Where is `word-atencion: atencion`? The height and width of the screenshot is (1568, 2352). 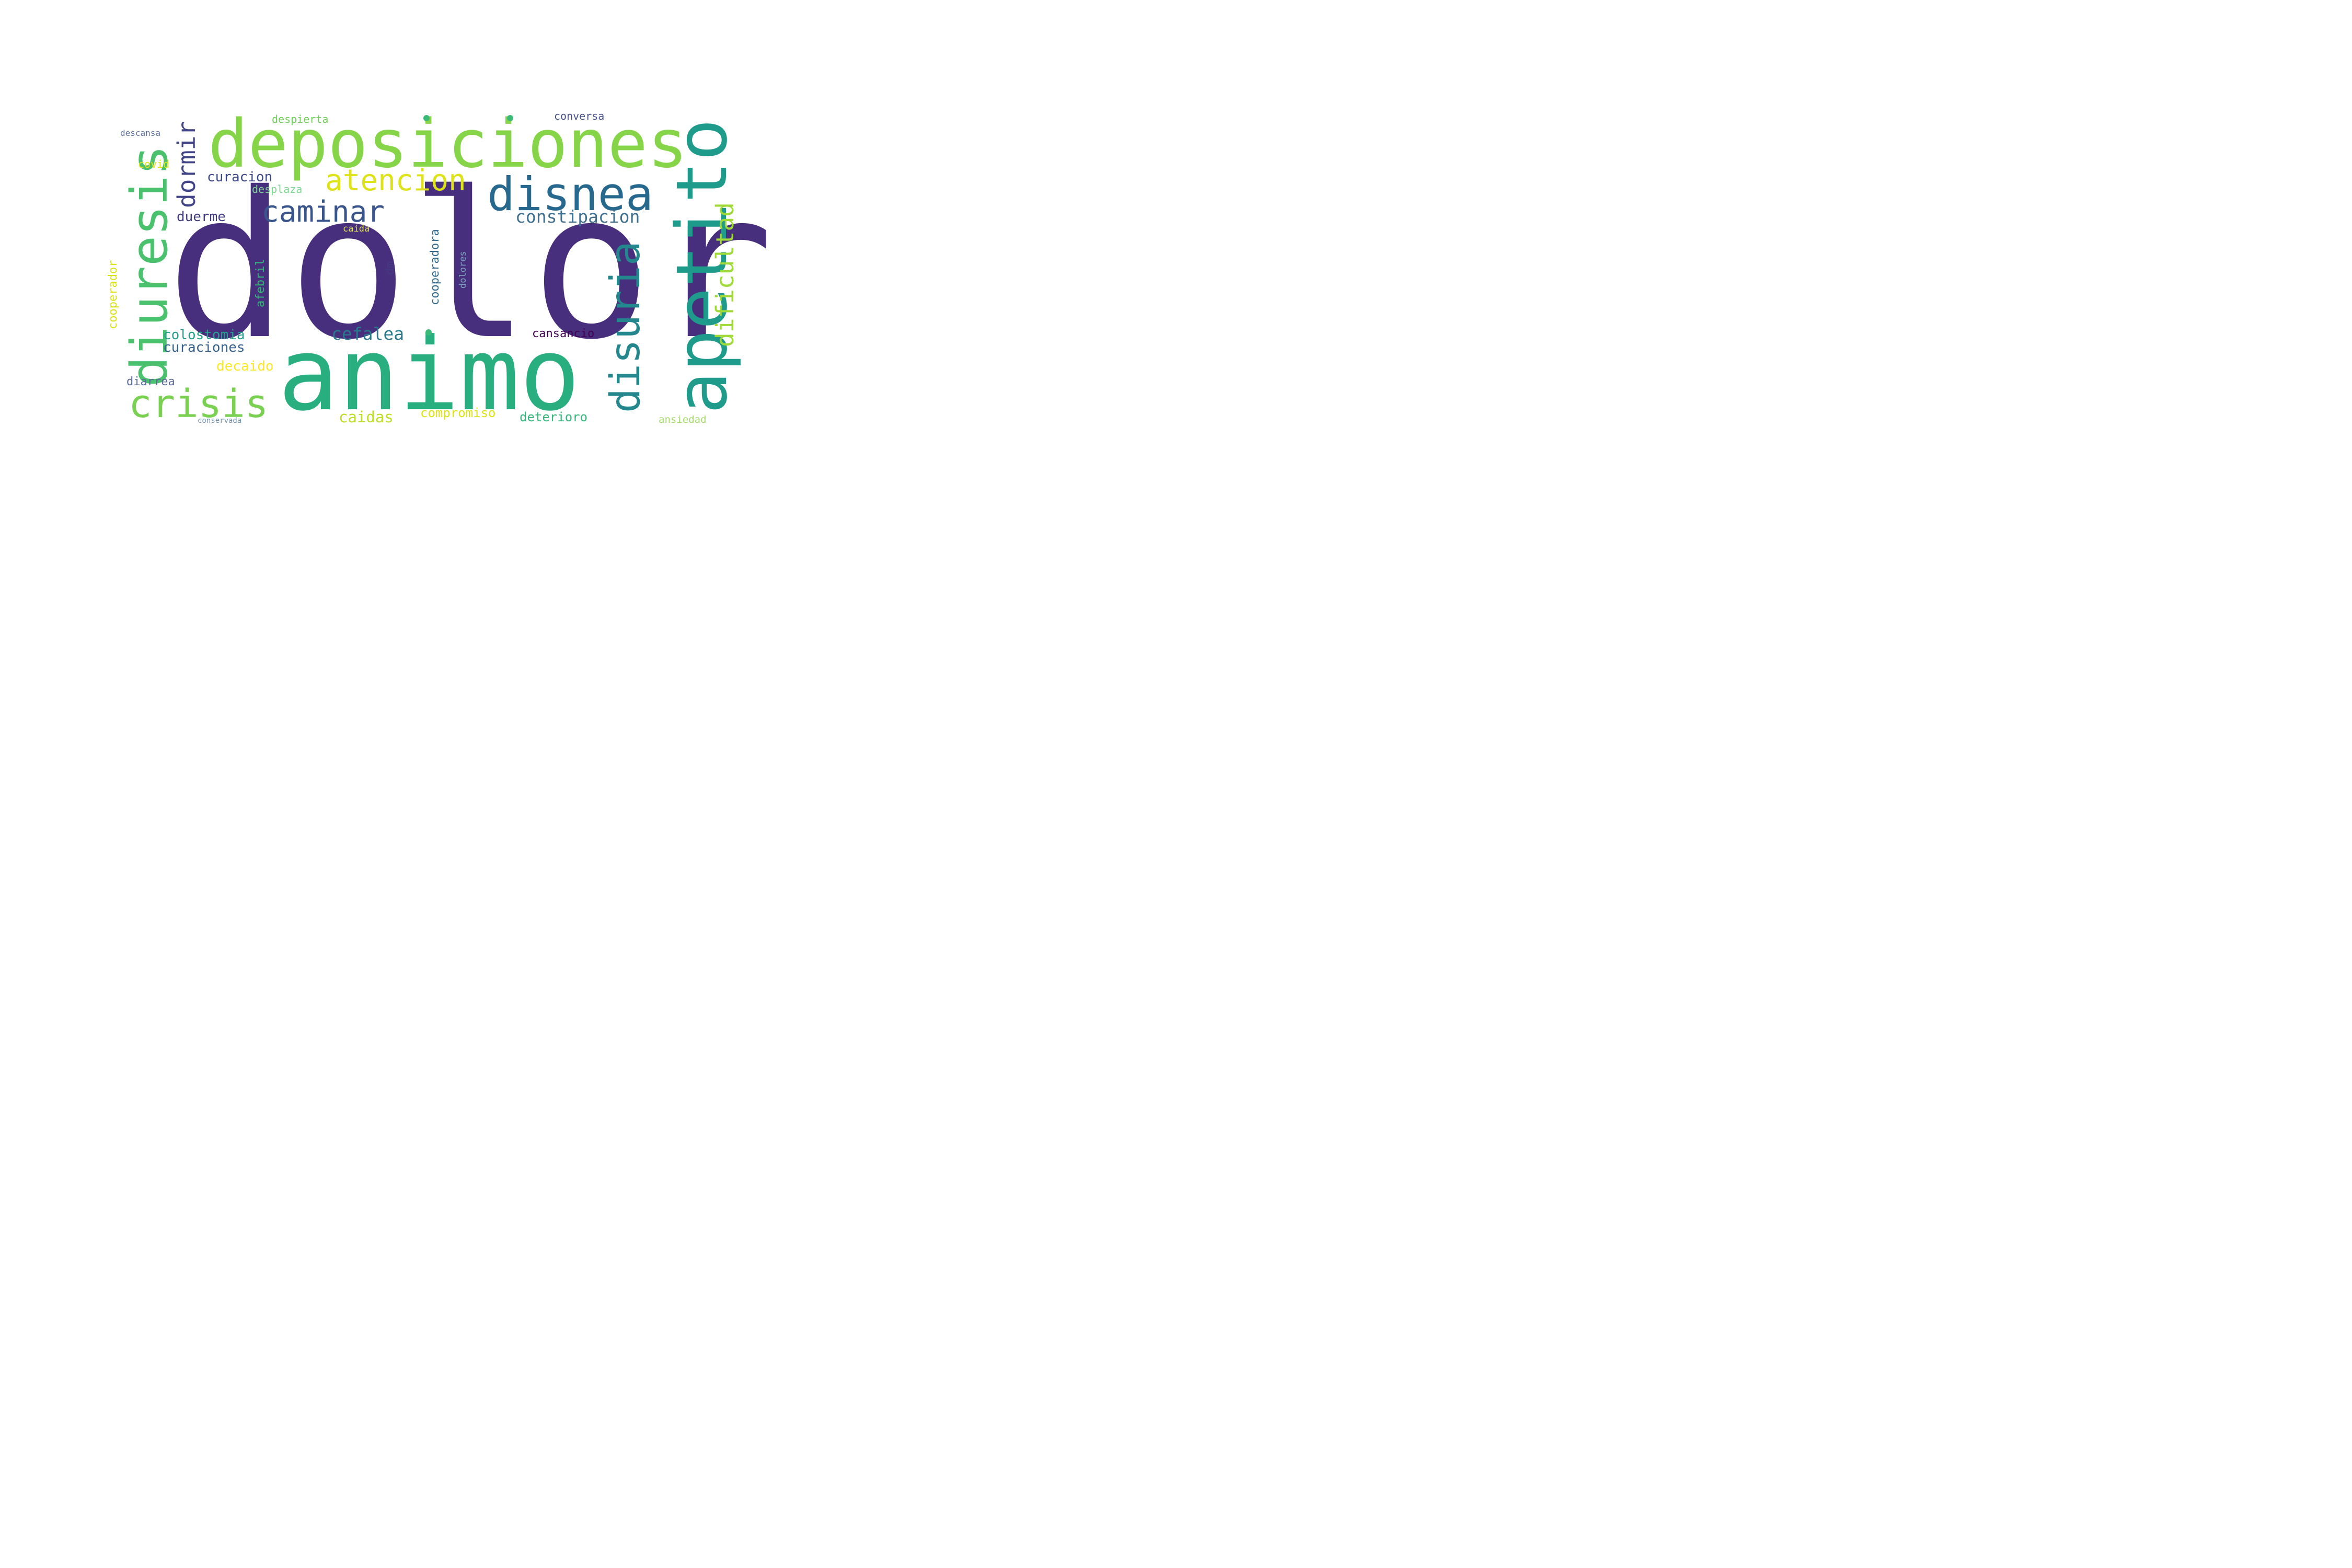
word-atencion: atencion is located at coordinates (395, 181).